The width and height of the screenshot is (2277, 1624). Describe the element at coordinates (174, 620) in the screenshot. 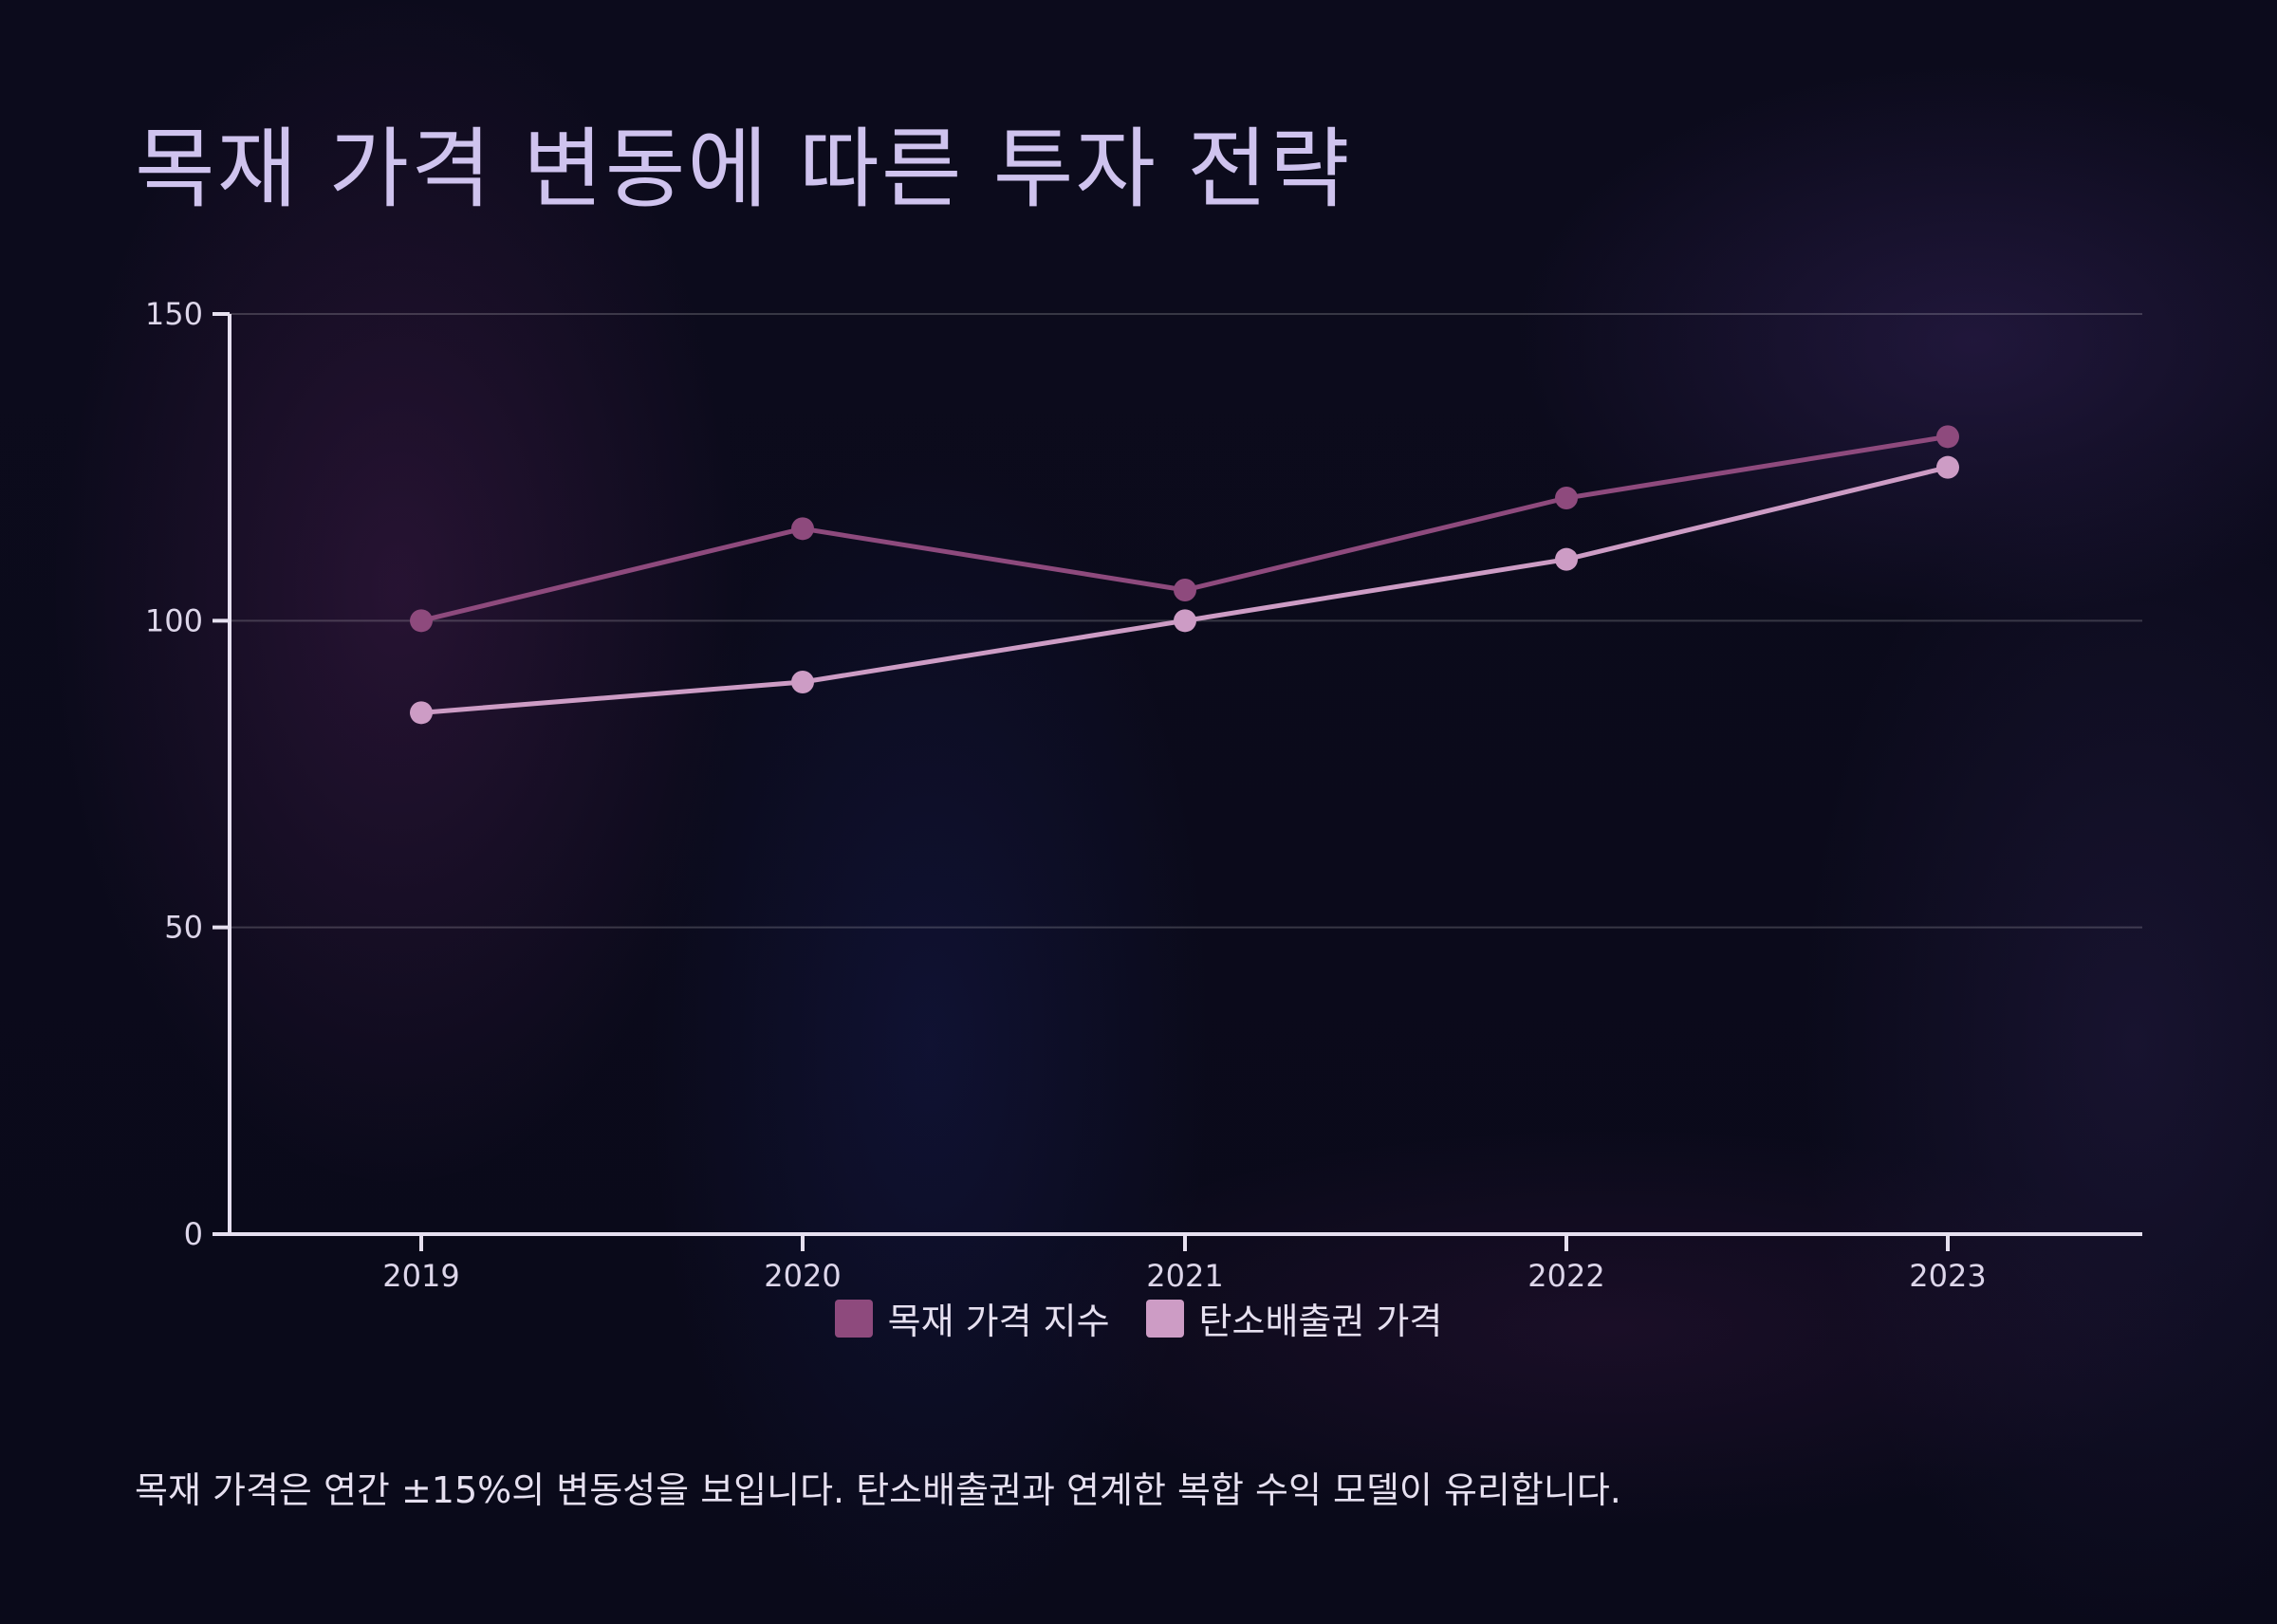

I see `y-tick-label: 100` at that location.